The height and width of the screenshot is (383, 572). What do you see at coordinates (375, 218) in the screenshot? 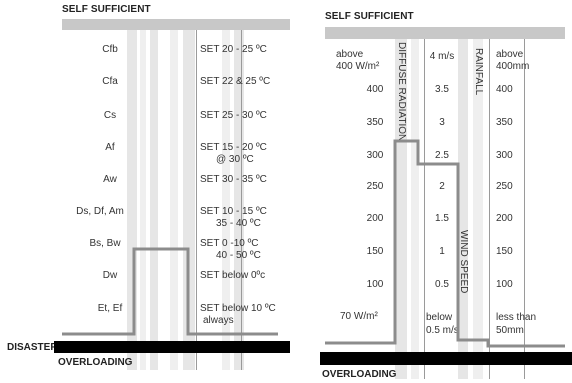
I see `radiation-value: 200` at bounding box center [375, 218].